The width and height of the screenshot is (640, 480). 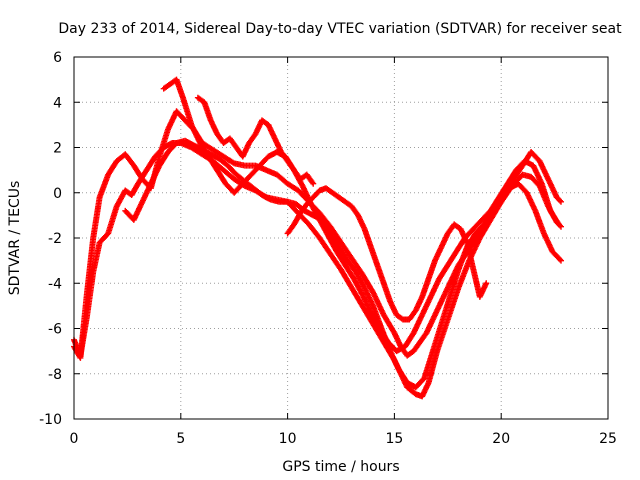 What do you see at coordinates (15, 238) in the screenshot?
I see `y-axis-label: SDTVAR / TECUs` at bounding box center [15, 238].